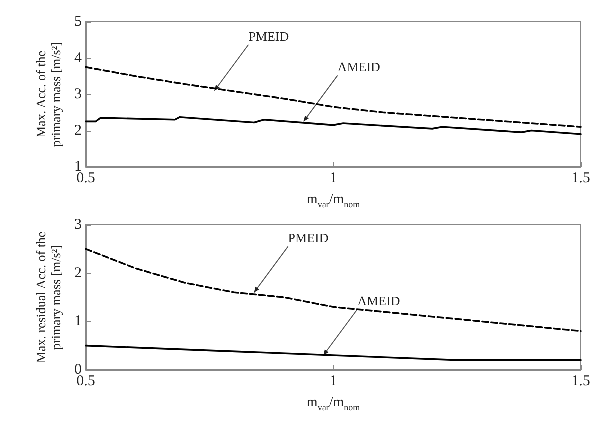 This screenshot has width=603, height=423. I want to click on y-tick-label: 4, so click(78, 58).